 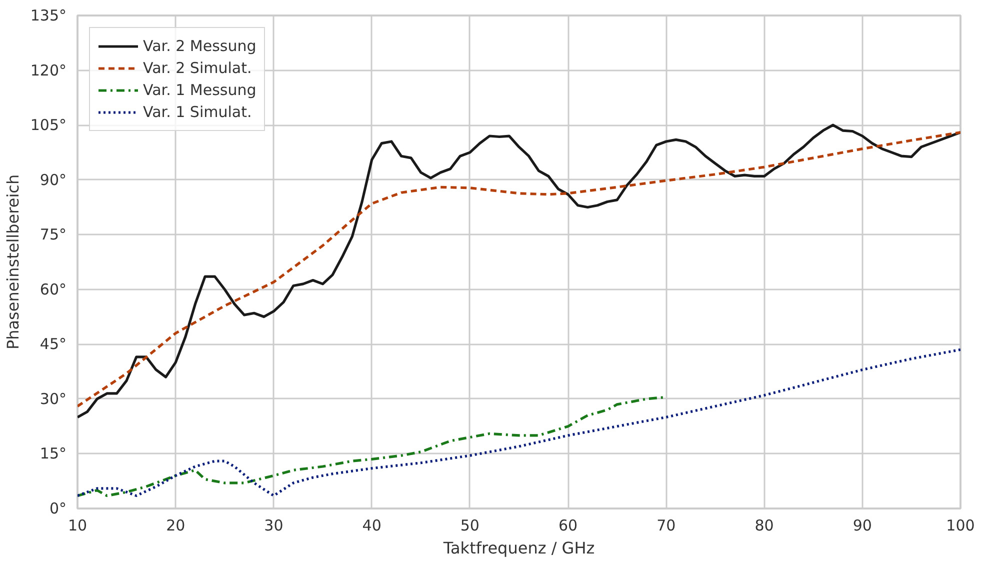 I want to click on y-axis-title: Phaseneinstellbereich, so click(x=12, y=262).